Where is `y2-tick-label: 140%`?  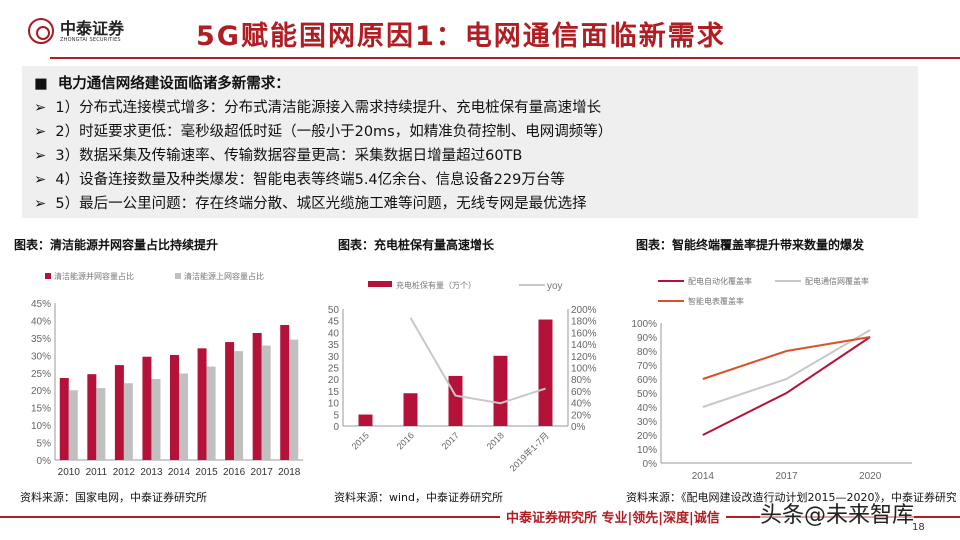
y2-tick-label: 140% is located at coordinates (584, 345).